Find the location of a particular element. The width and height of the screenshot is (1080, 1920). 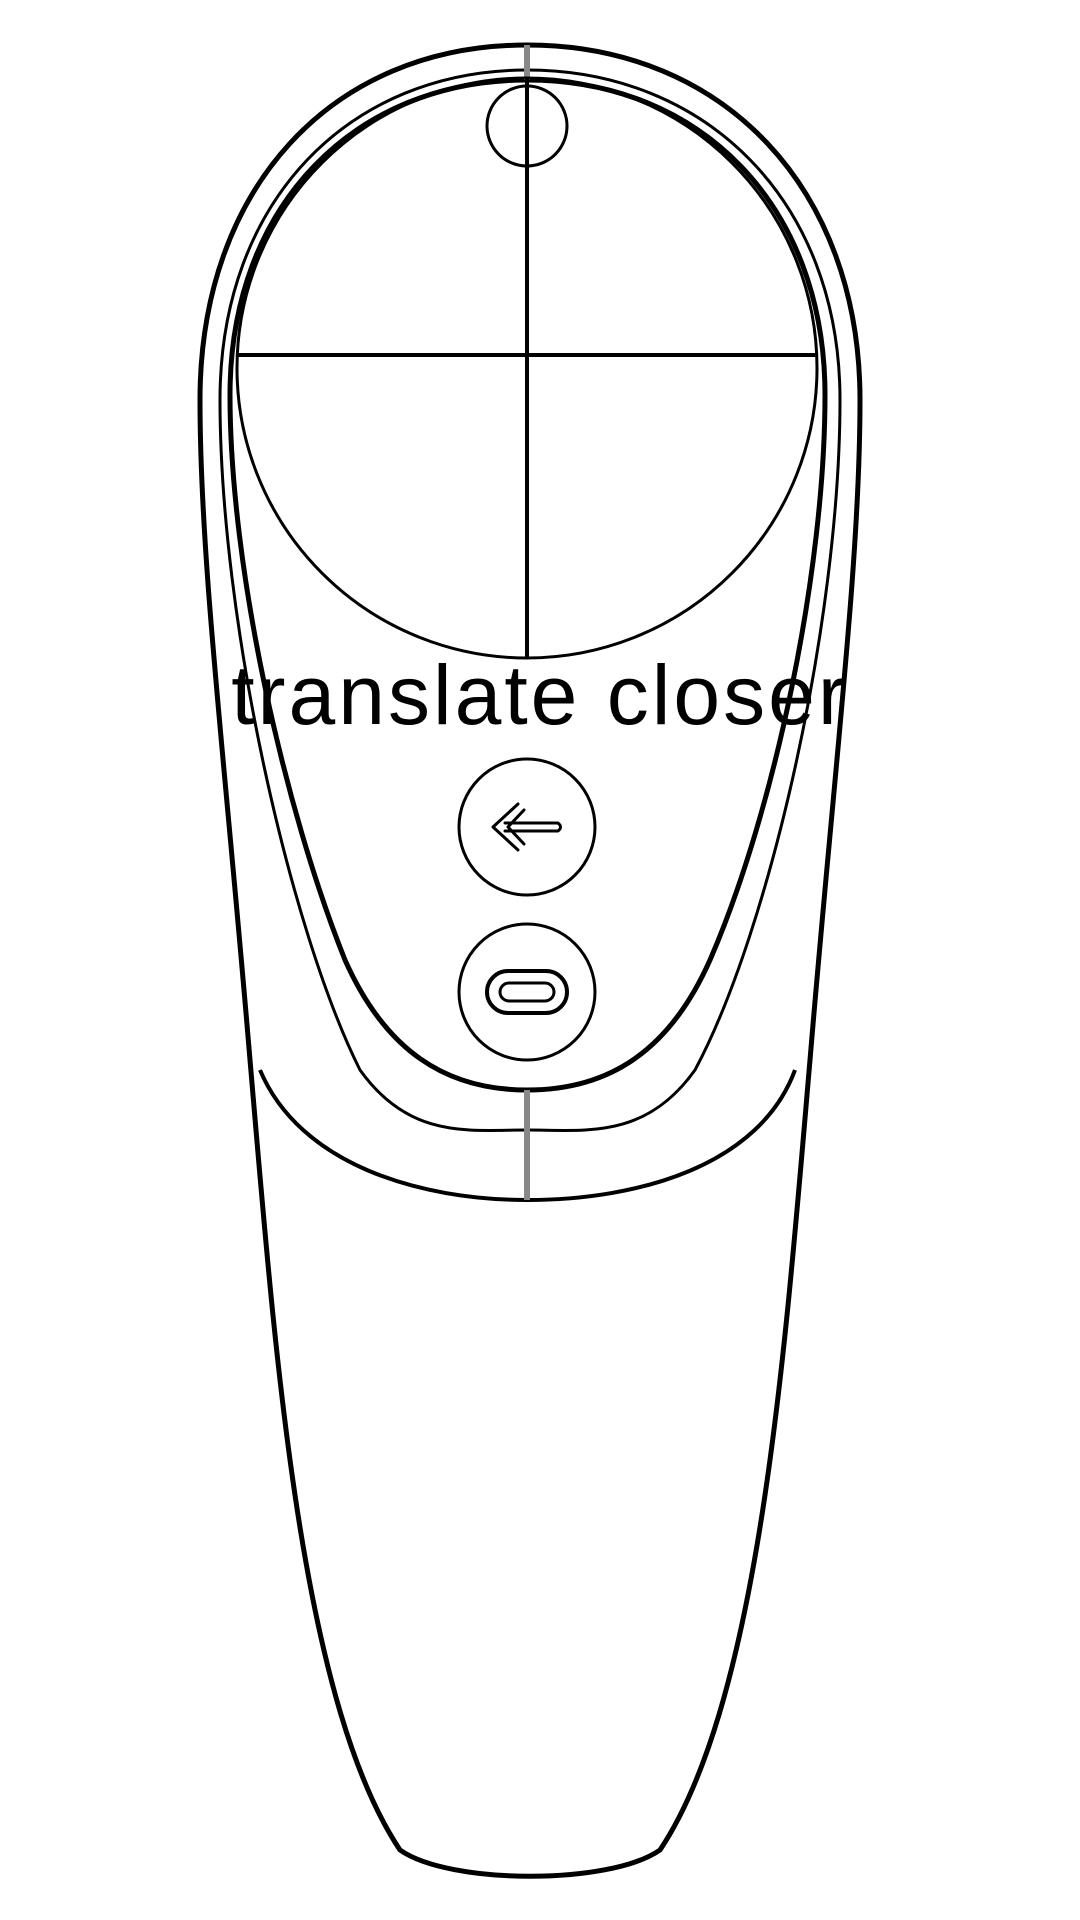

oculus-home-icon is located at coordinates (527, 992).